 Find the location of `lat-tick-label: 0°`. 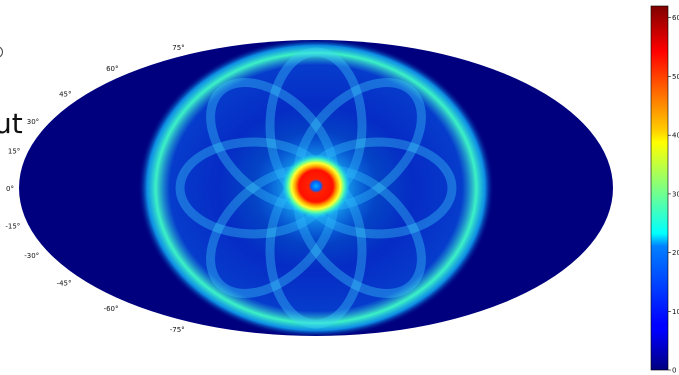

lat-tick-label: 0° is located at coordinates (10, 189).